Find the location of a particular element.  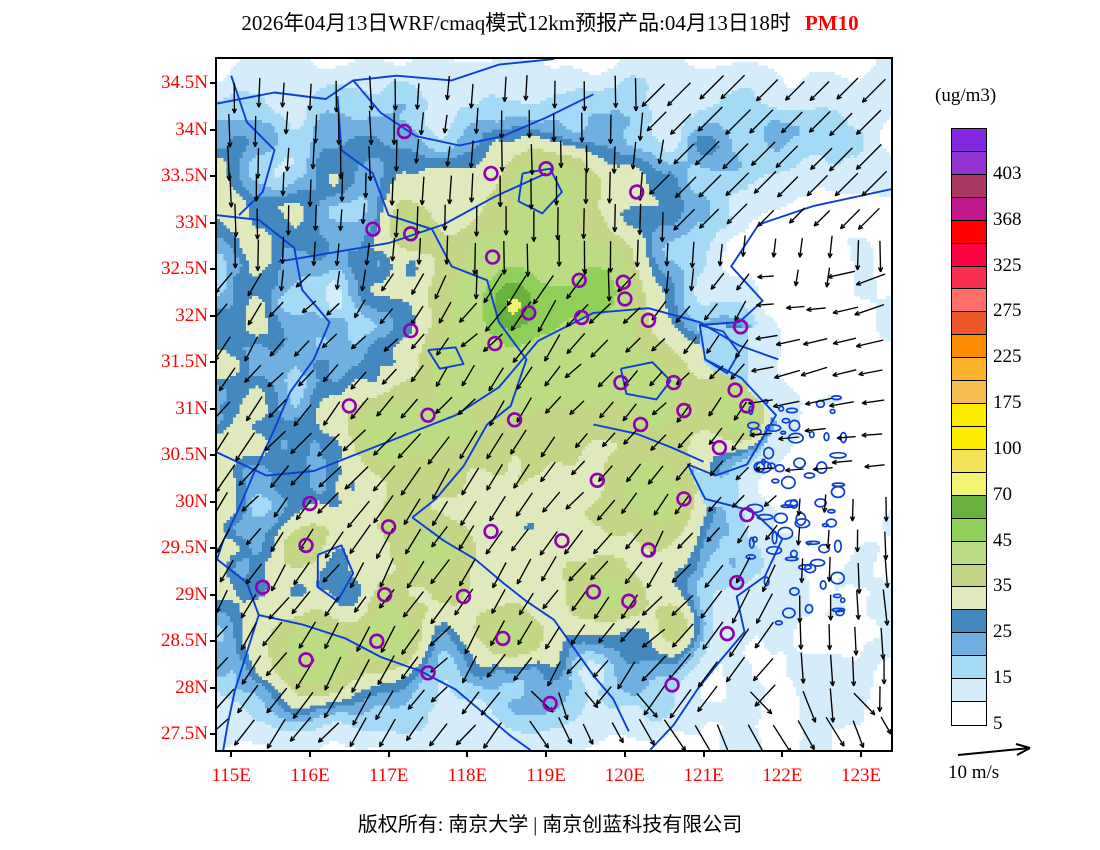

lon-tick-label: 120E is located at coordinates (624, 775).